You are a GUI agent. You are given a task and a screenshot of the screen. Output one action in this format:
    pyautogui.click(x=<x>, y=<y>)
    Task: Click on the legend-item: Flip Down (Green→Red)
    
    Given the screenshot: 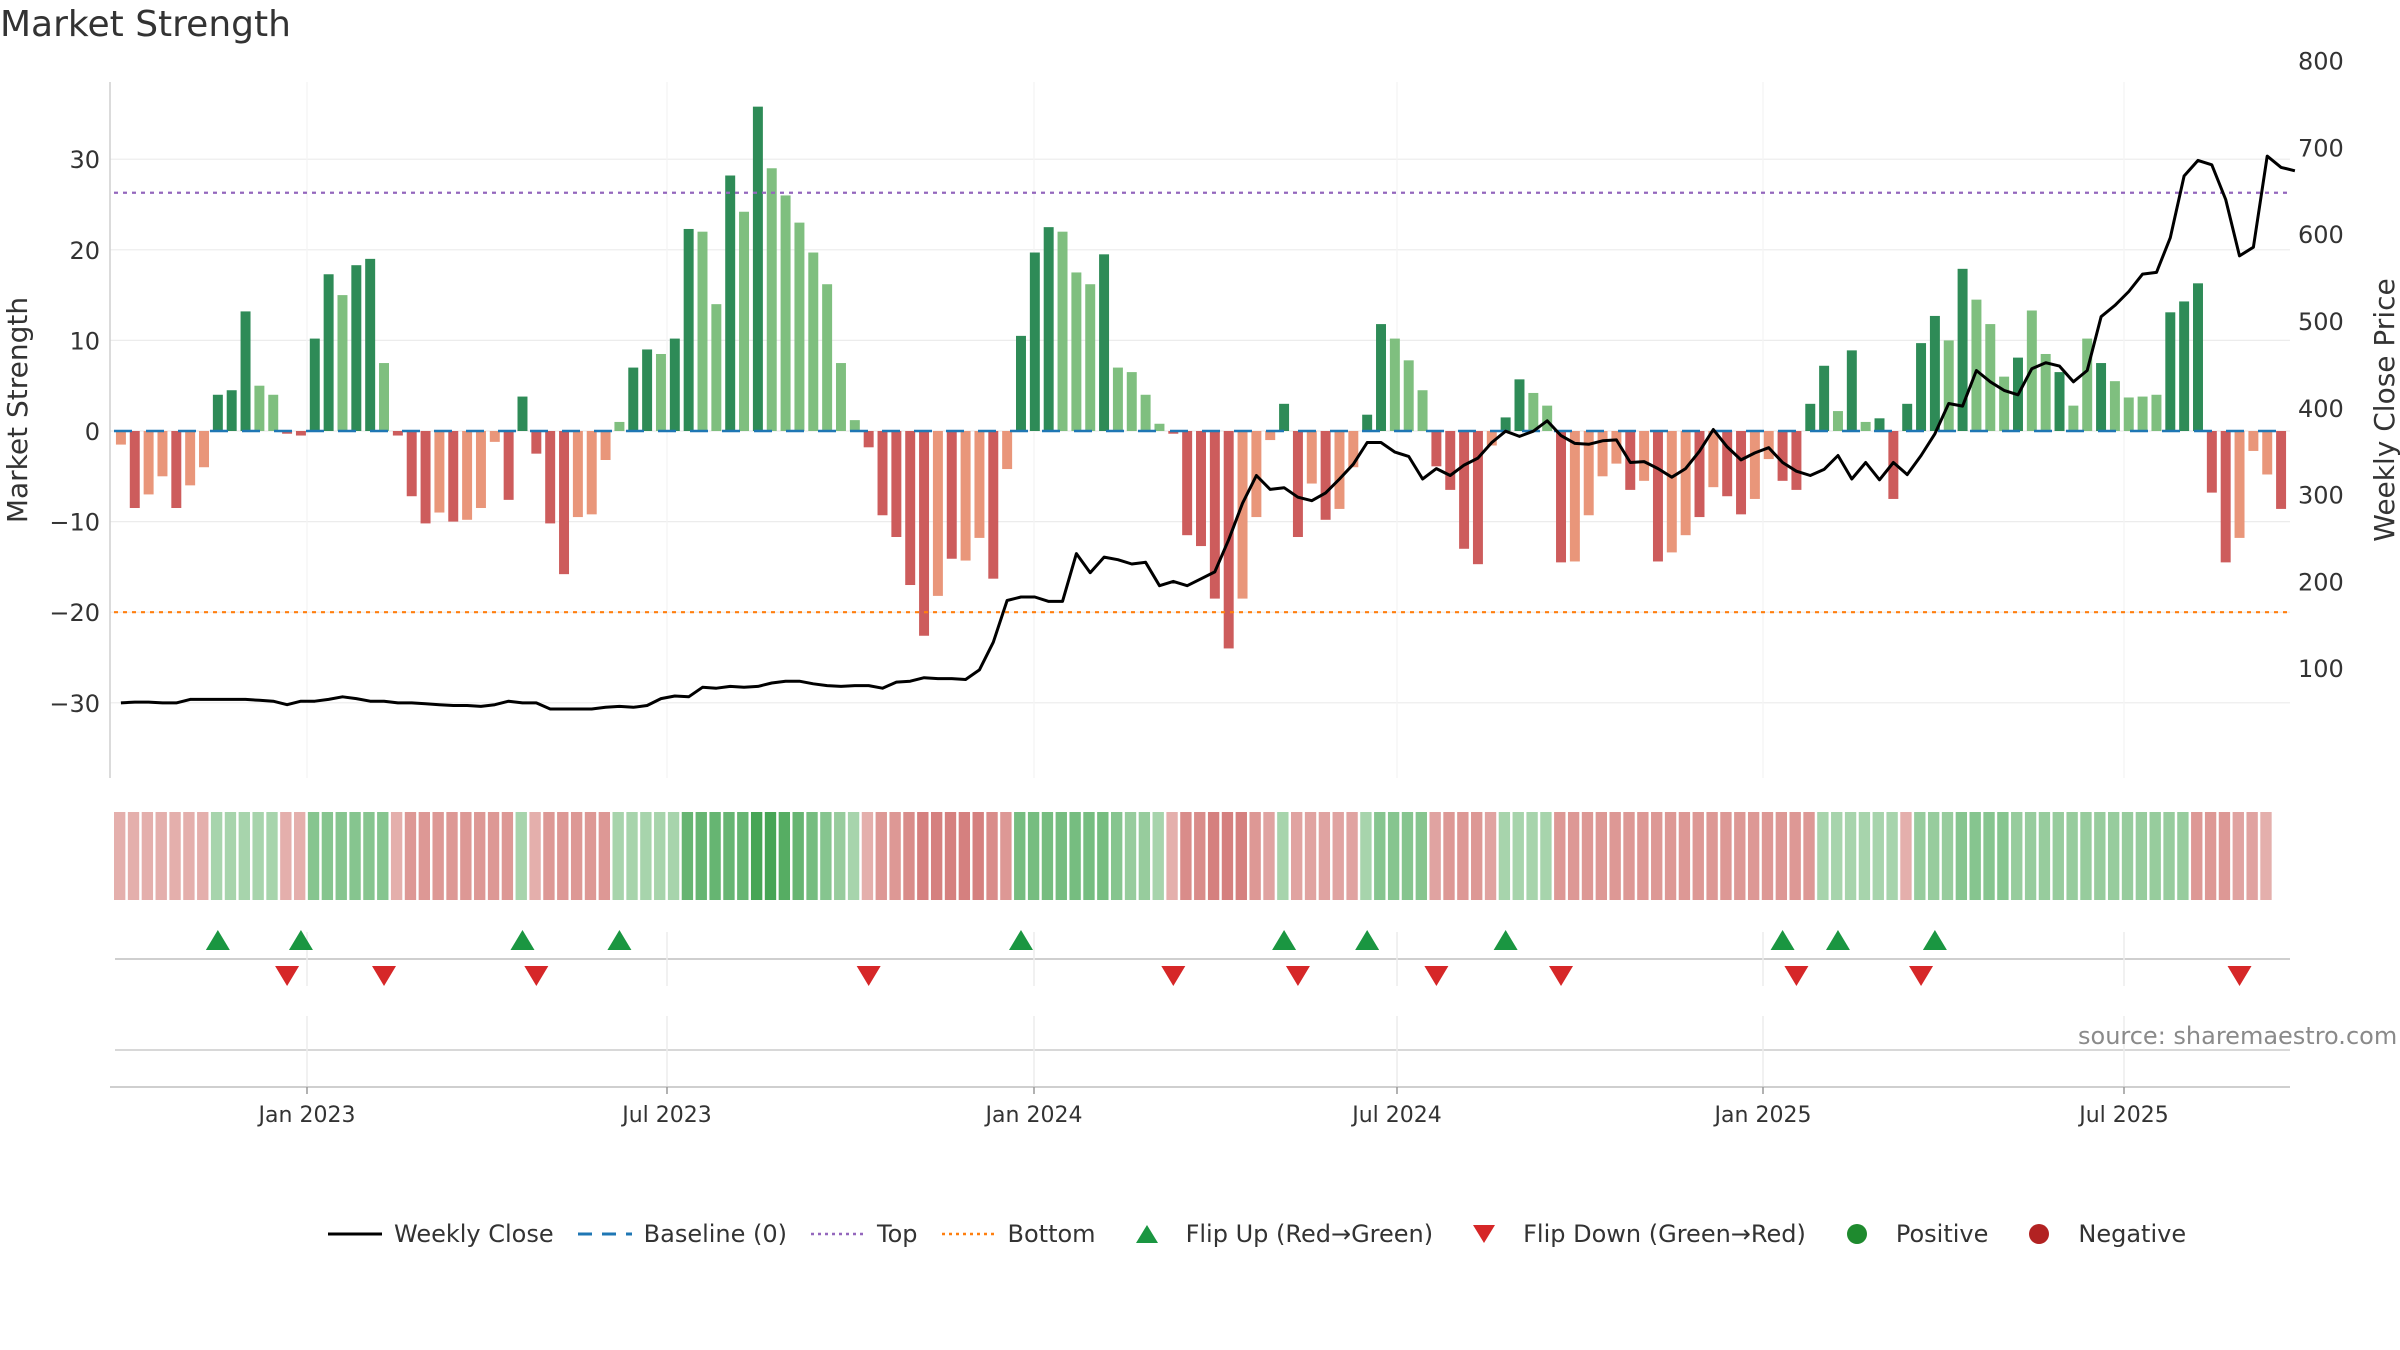 What is the action you would take?
    pyautogui.click(x=1630, y=1234)
    